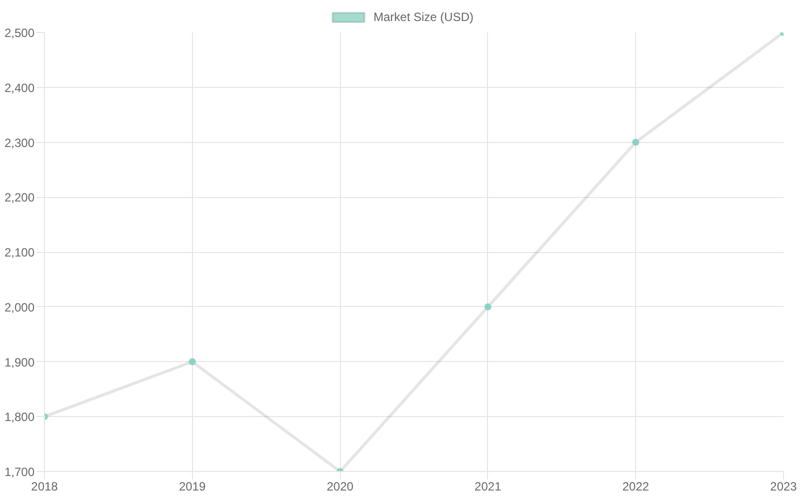 Image resolution: width=800 pixels, height=500 pixels. I want to click on y-tick-label: 1,700, so click(19, 472).